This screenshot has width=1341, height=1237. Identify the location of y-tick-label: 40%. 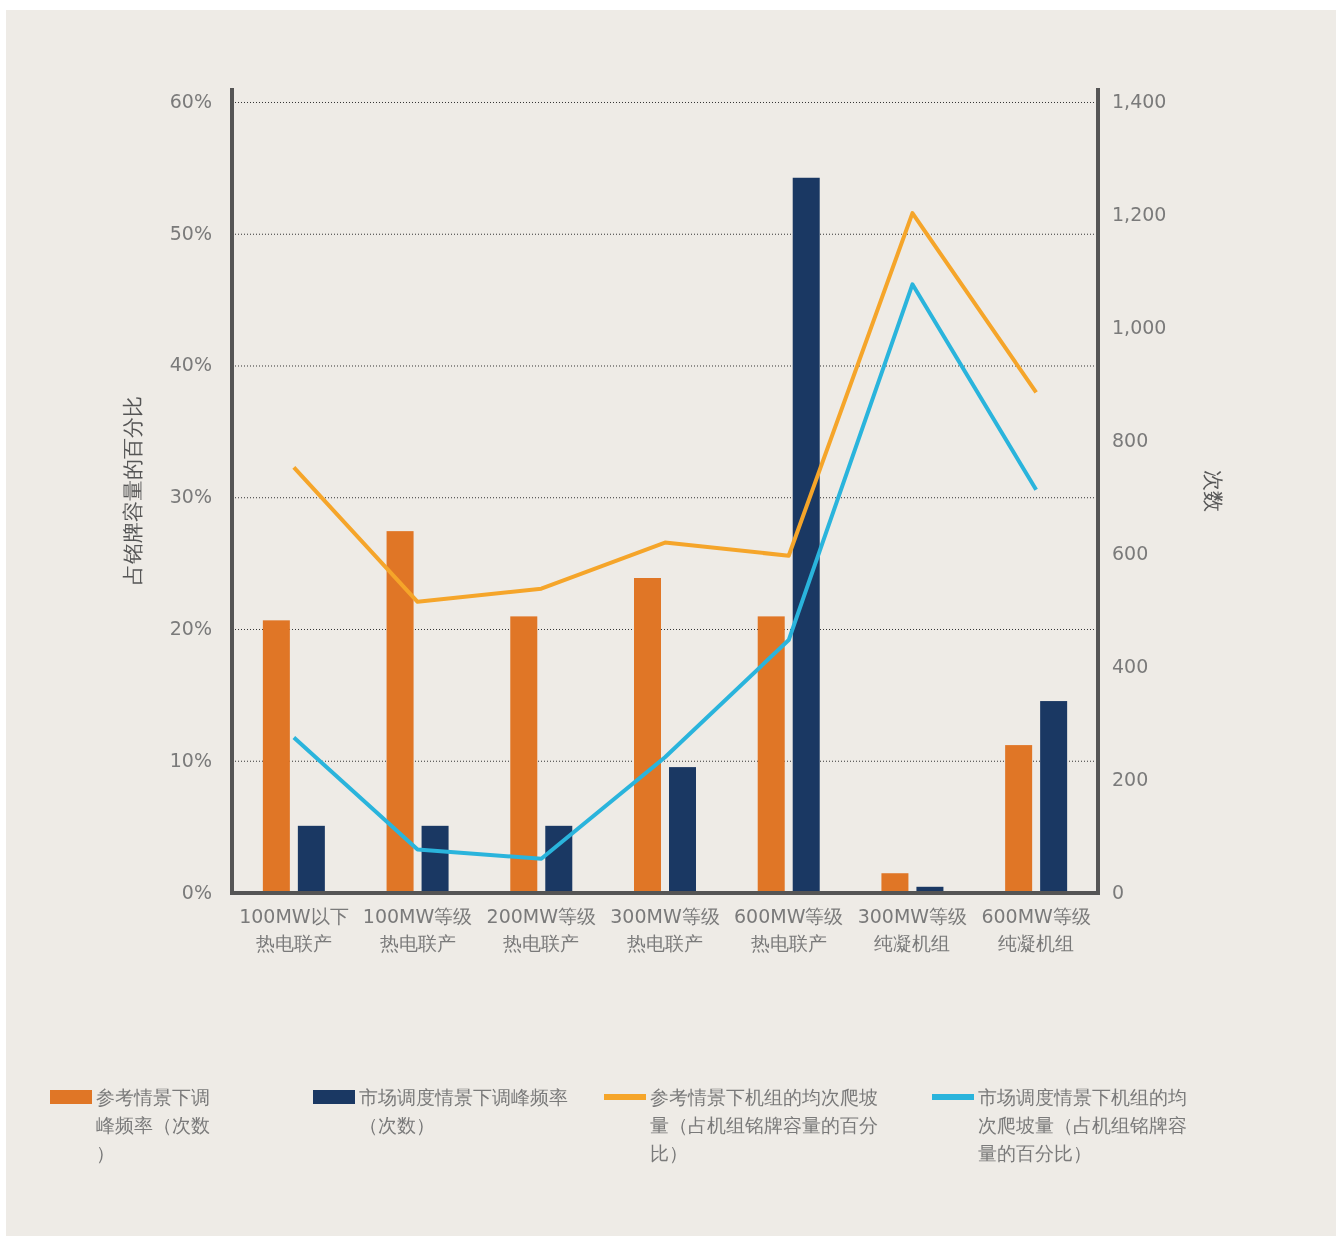
(190, 364).